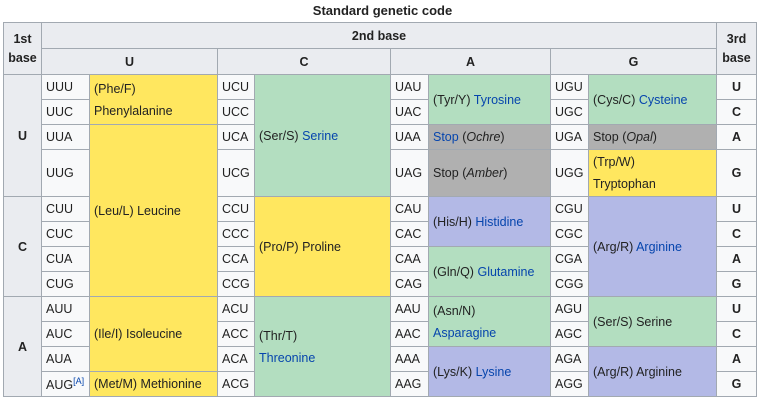 The height and width of the screenshot is (401, 765). What do you see at coordinates (569, 334) in the screenshot?
I see `codon-cell: AGC` at bounding box center [569, 334].